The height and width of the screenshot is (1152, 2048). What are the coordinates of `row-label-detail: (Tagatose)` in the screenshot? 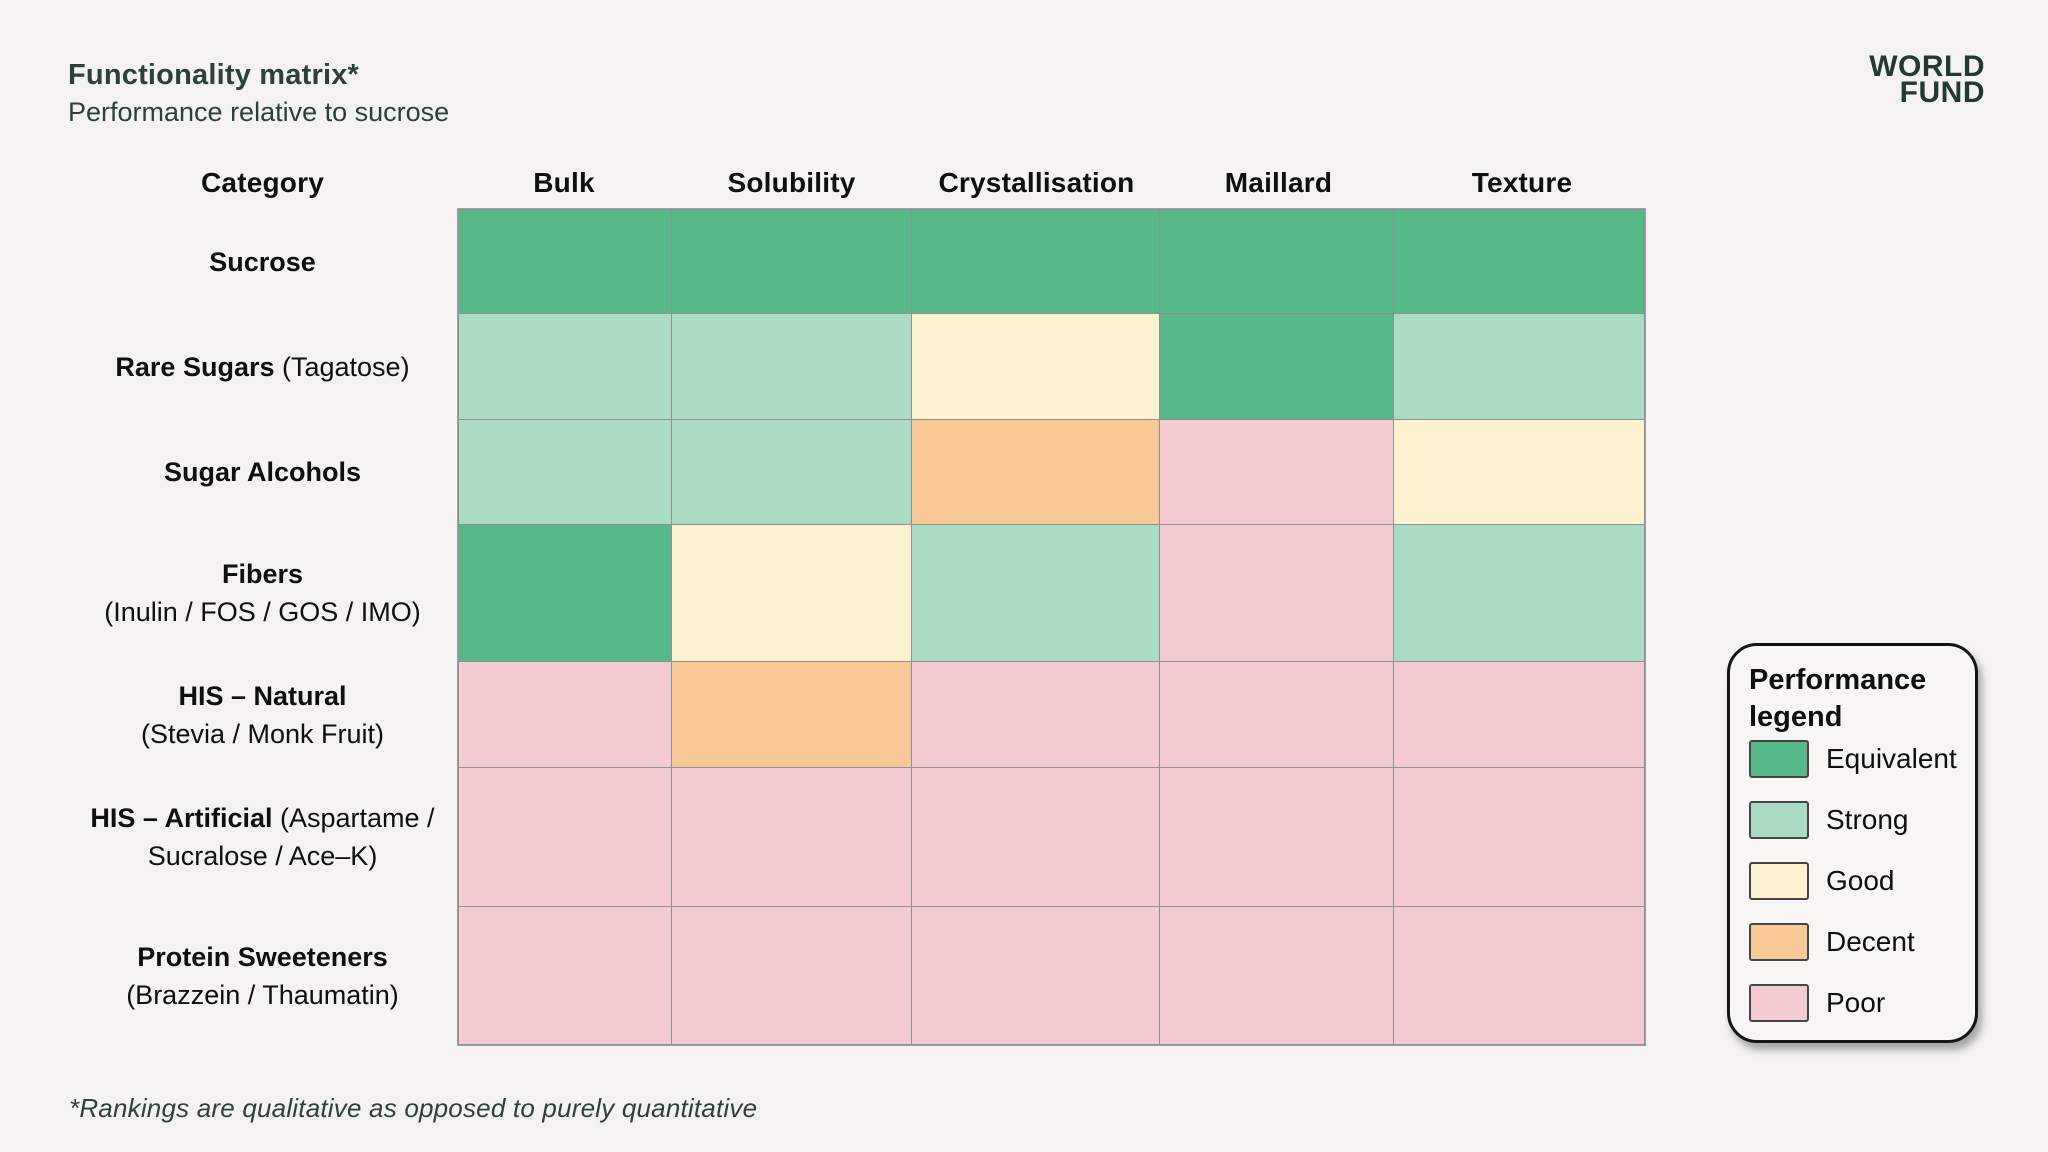 It's located at (346, 366).